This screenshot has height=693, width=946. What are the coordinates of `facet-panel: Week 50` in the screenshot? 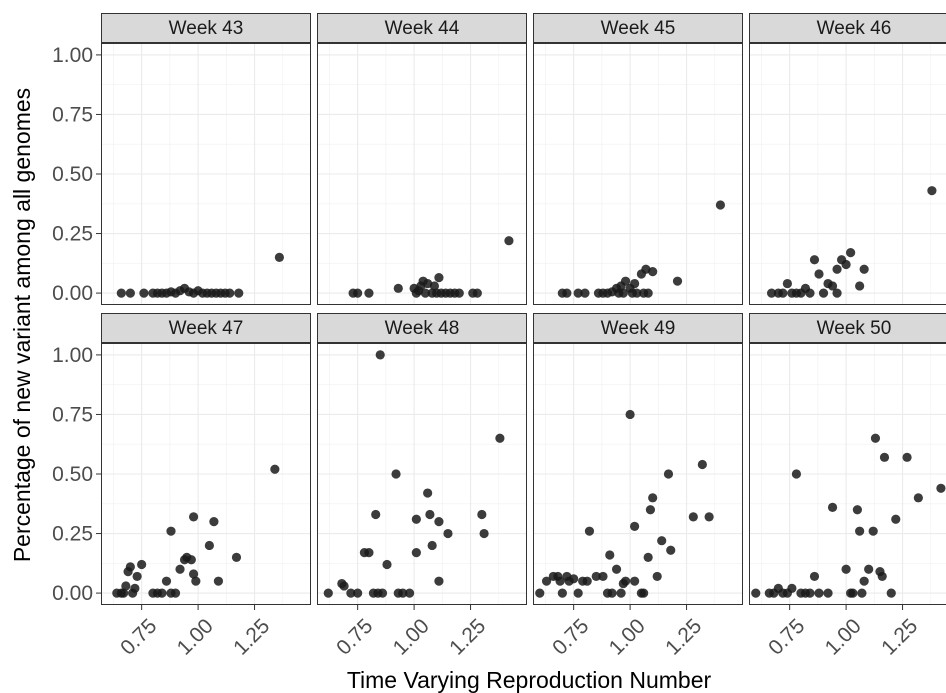 It's located at (847, 459).